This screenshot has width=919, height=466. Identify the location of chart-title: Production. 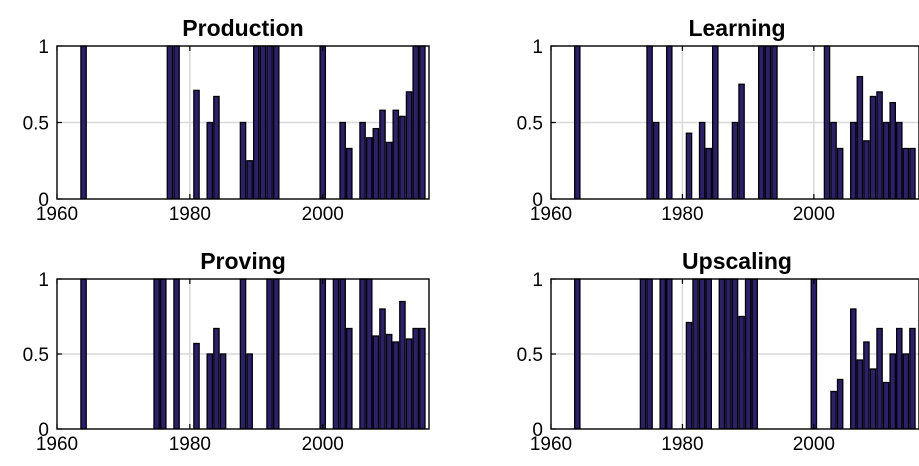
(242, 28).